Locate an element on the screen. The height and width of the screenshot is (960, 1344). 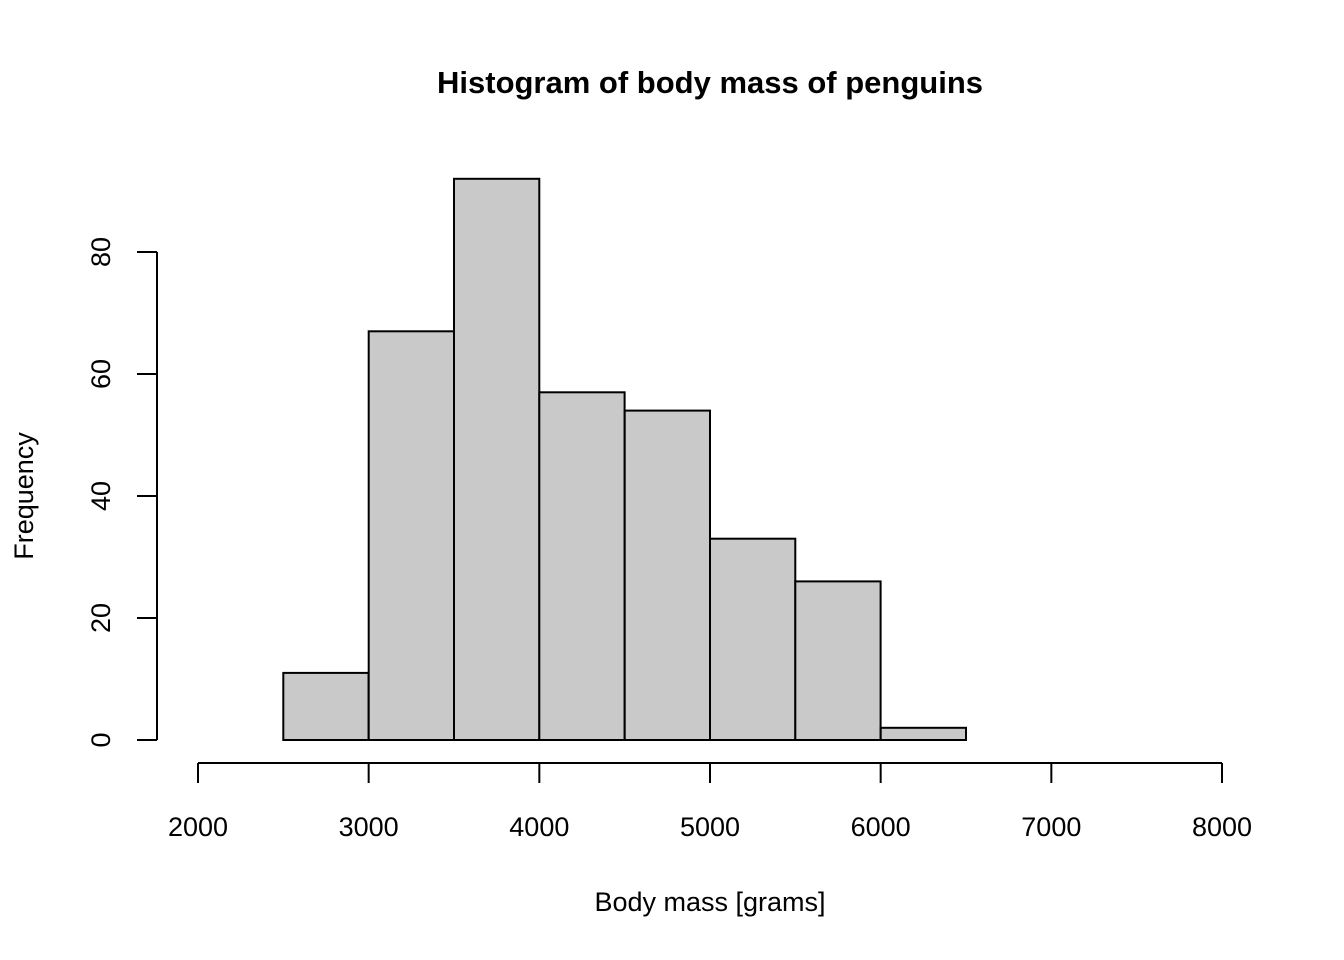
y-tick-label: 80 is located at coordinates (101, 252).